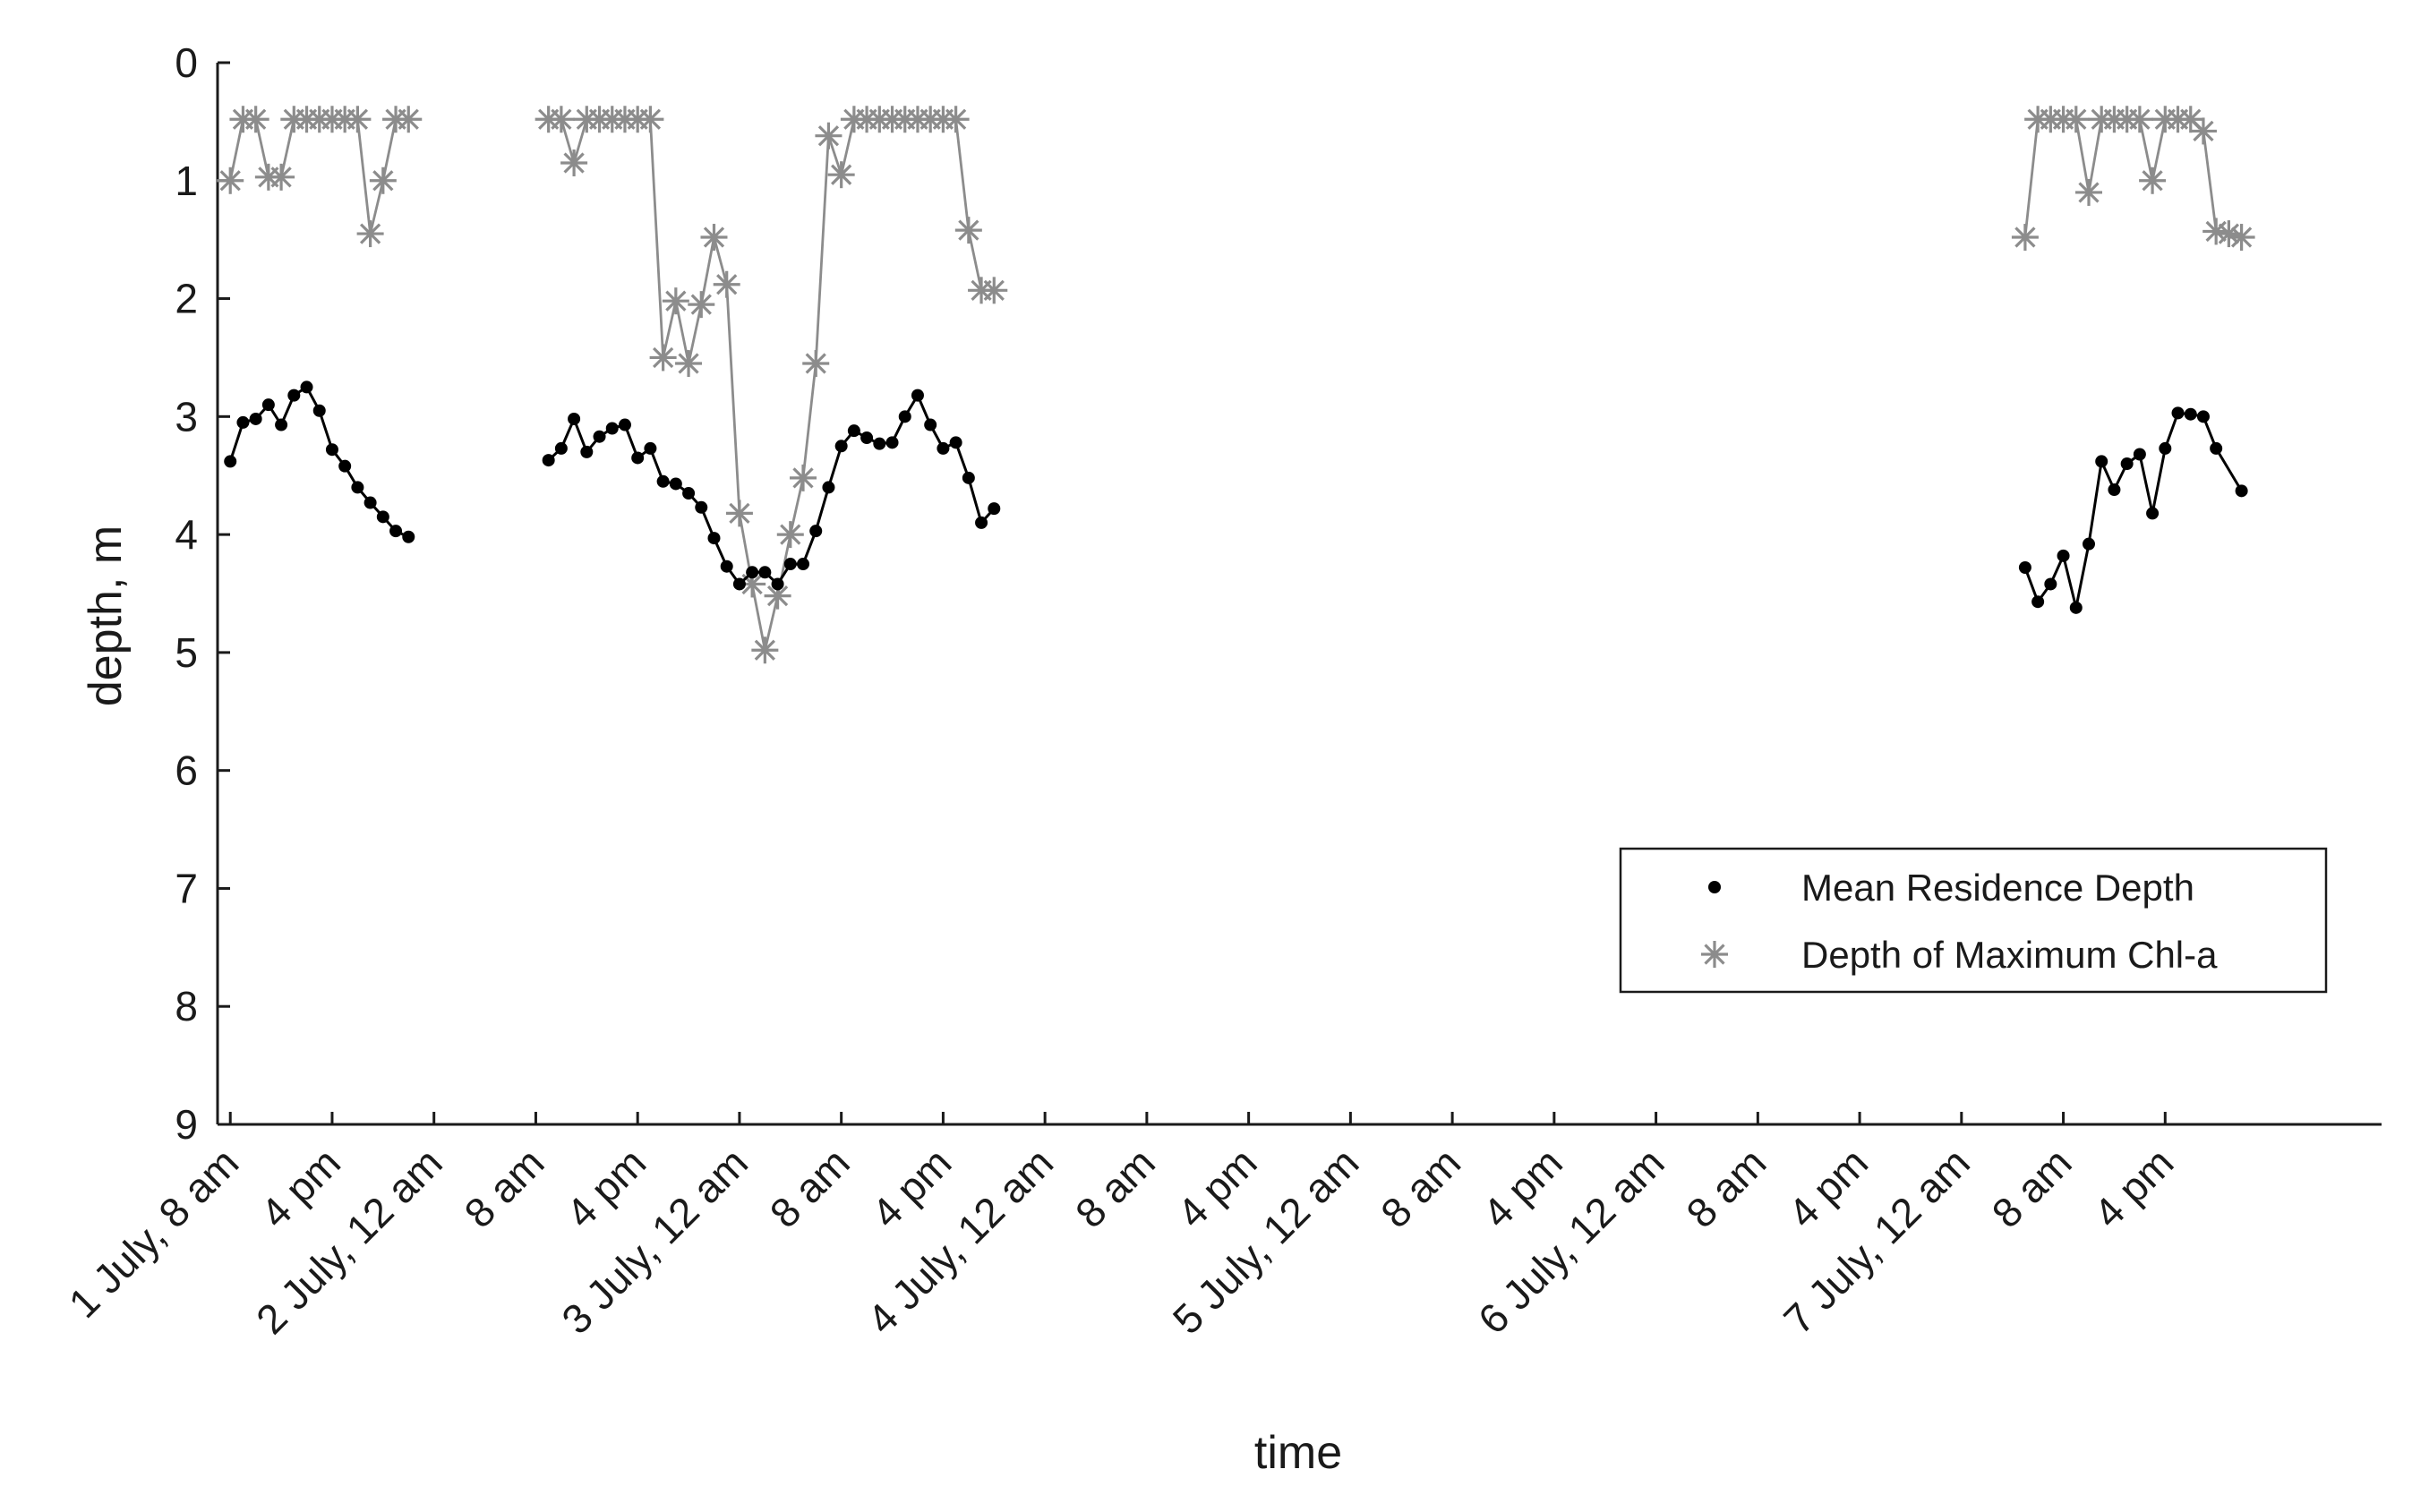 This screenshot has height=1512, width=2412. What do you see at coordinates (1298, 1453) in the screenshot?
I see `x-axis-title: time` at bounding box center [1298, 1453].